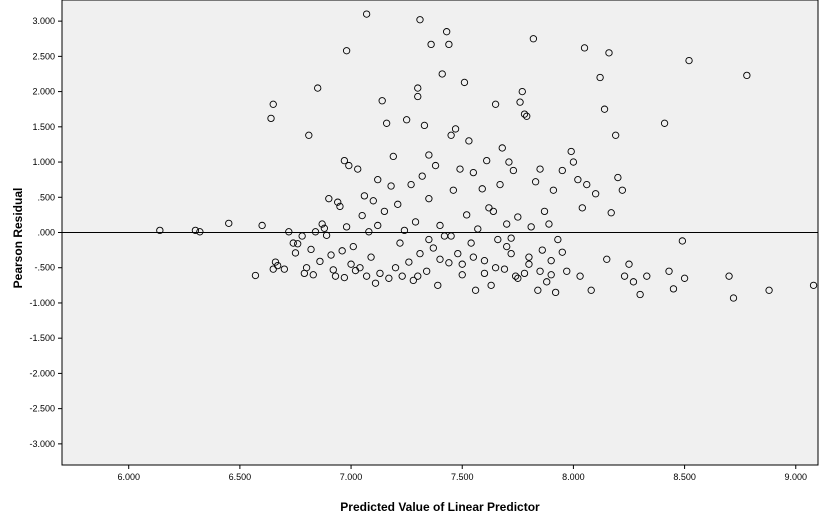  What do you see at coordinates (42, 373) in the screenshot?
I see `y-tick-label: -2.000` at bounding box center [42, 373].